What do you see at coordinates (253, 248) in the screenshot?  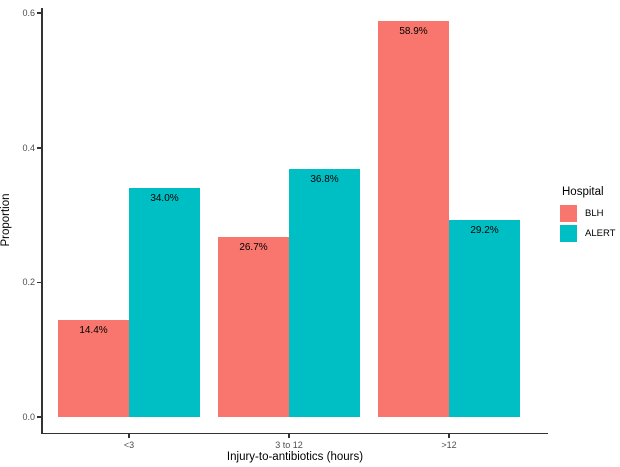 I see `bar-label: 26.7%` at bounding box center [253, 248].